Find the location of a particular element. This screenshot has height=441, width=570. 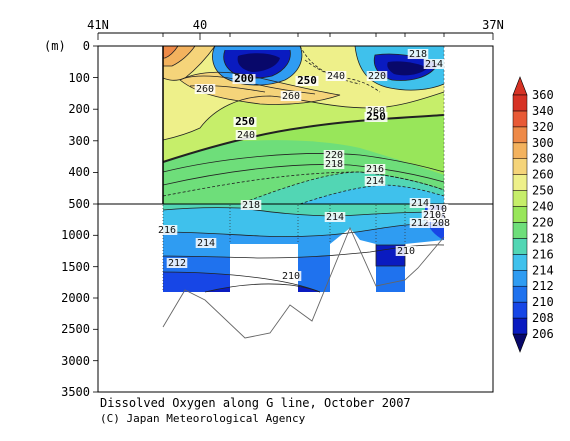

colorbar-tick-label: 208 is located at coordinates (543, 318).